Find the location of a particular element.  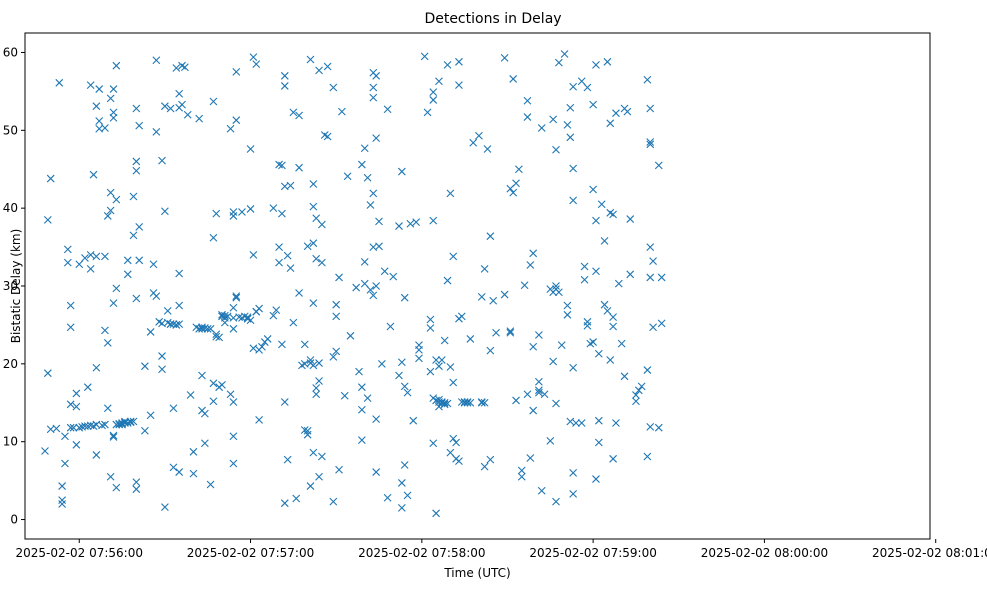

y-tick-label: 30 is located at coordinates (10, 286).